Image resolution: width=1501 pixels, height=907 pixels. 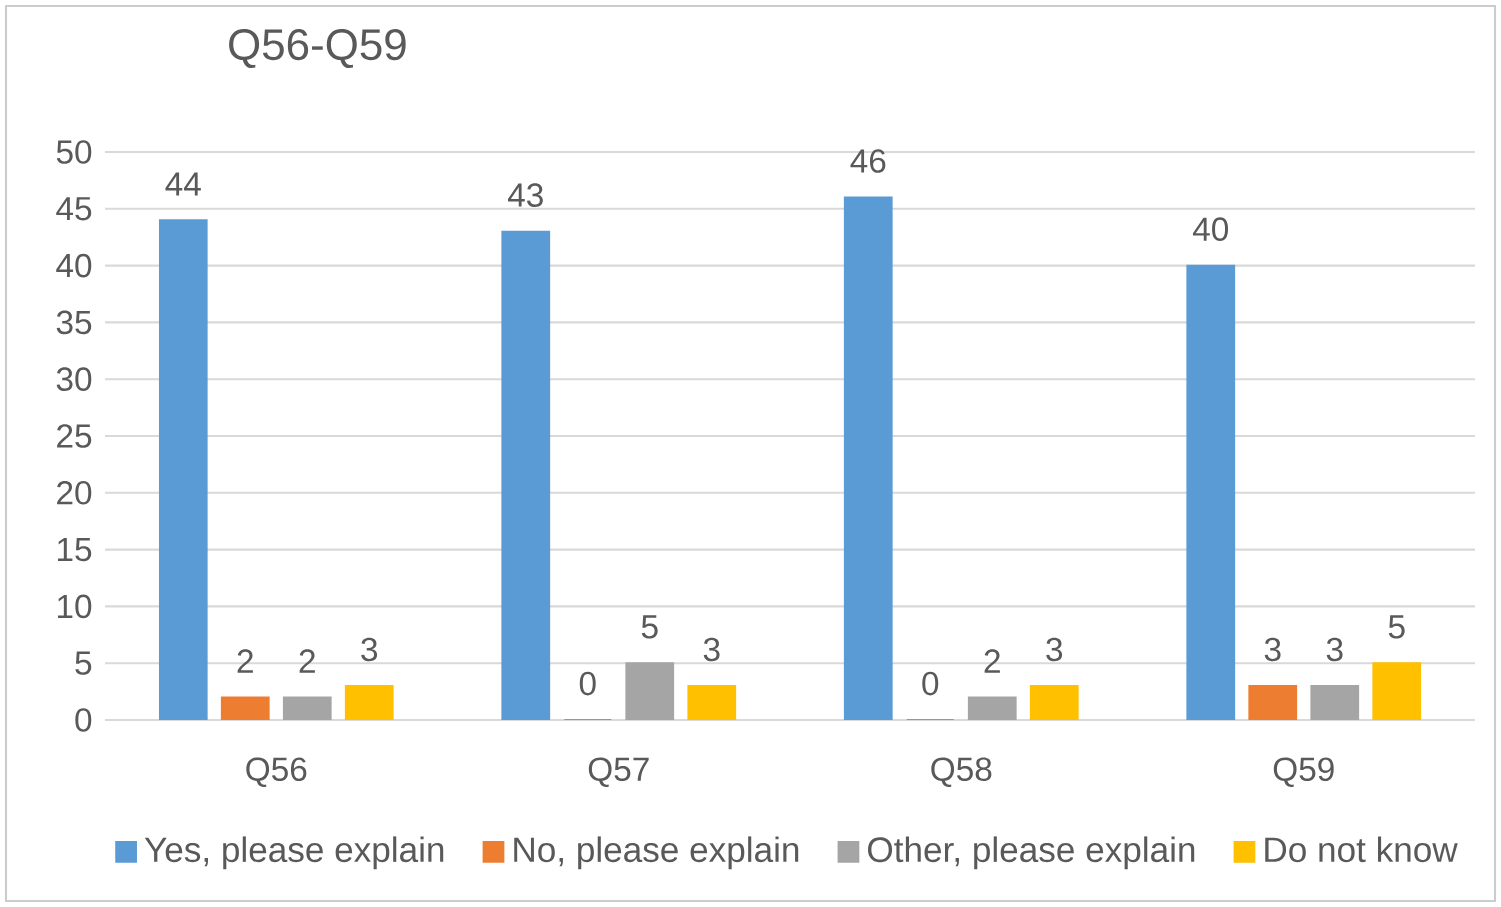 What do you see at coordinates (1210, 229) in the screenshot?
I see `data-label: 40` at bounding box center [1210, 229].